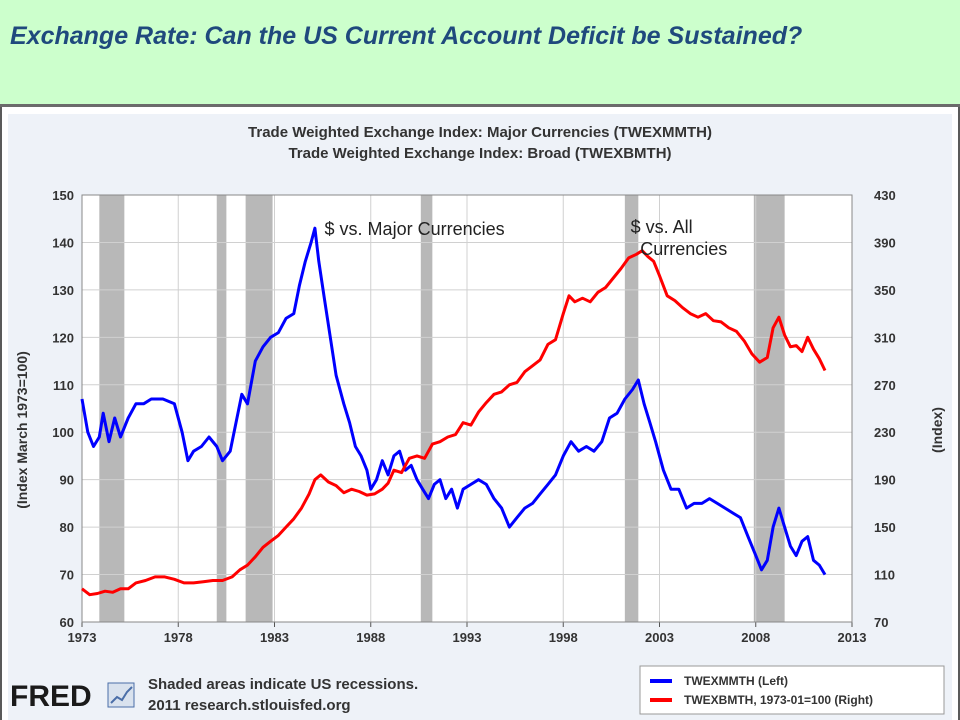 Image resolution: width=960 pixels, height=720 pixels. What do you see at coordinates (63, 195) in the screenshot?
I see `y-tick-left-150: 150` at bounding box center [63, 195].